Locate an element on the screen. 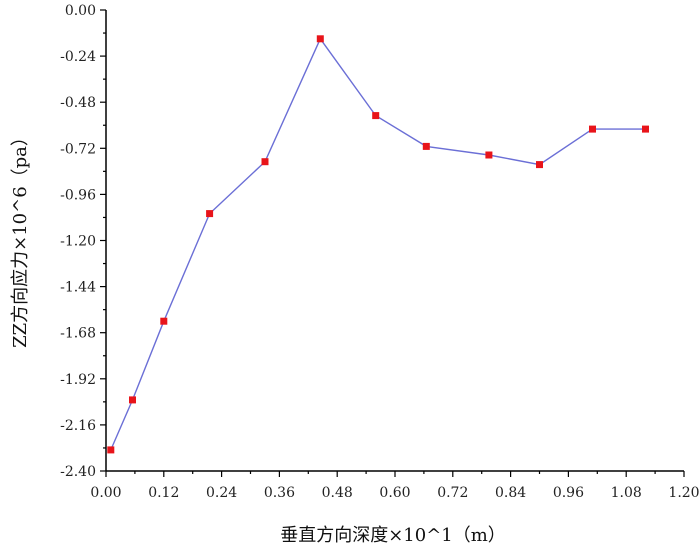 Image resolution: width=700 pixels, height=549 pixels. y-tick-label: 0.00 is located at coordinates (80, 11).